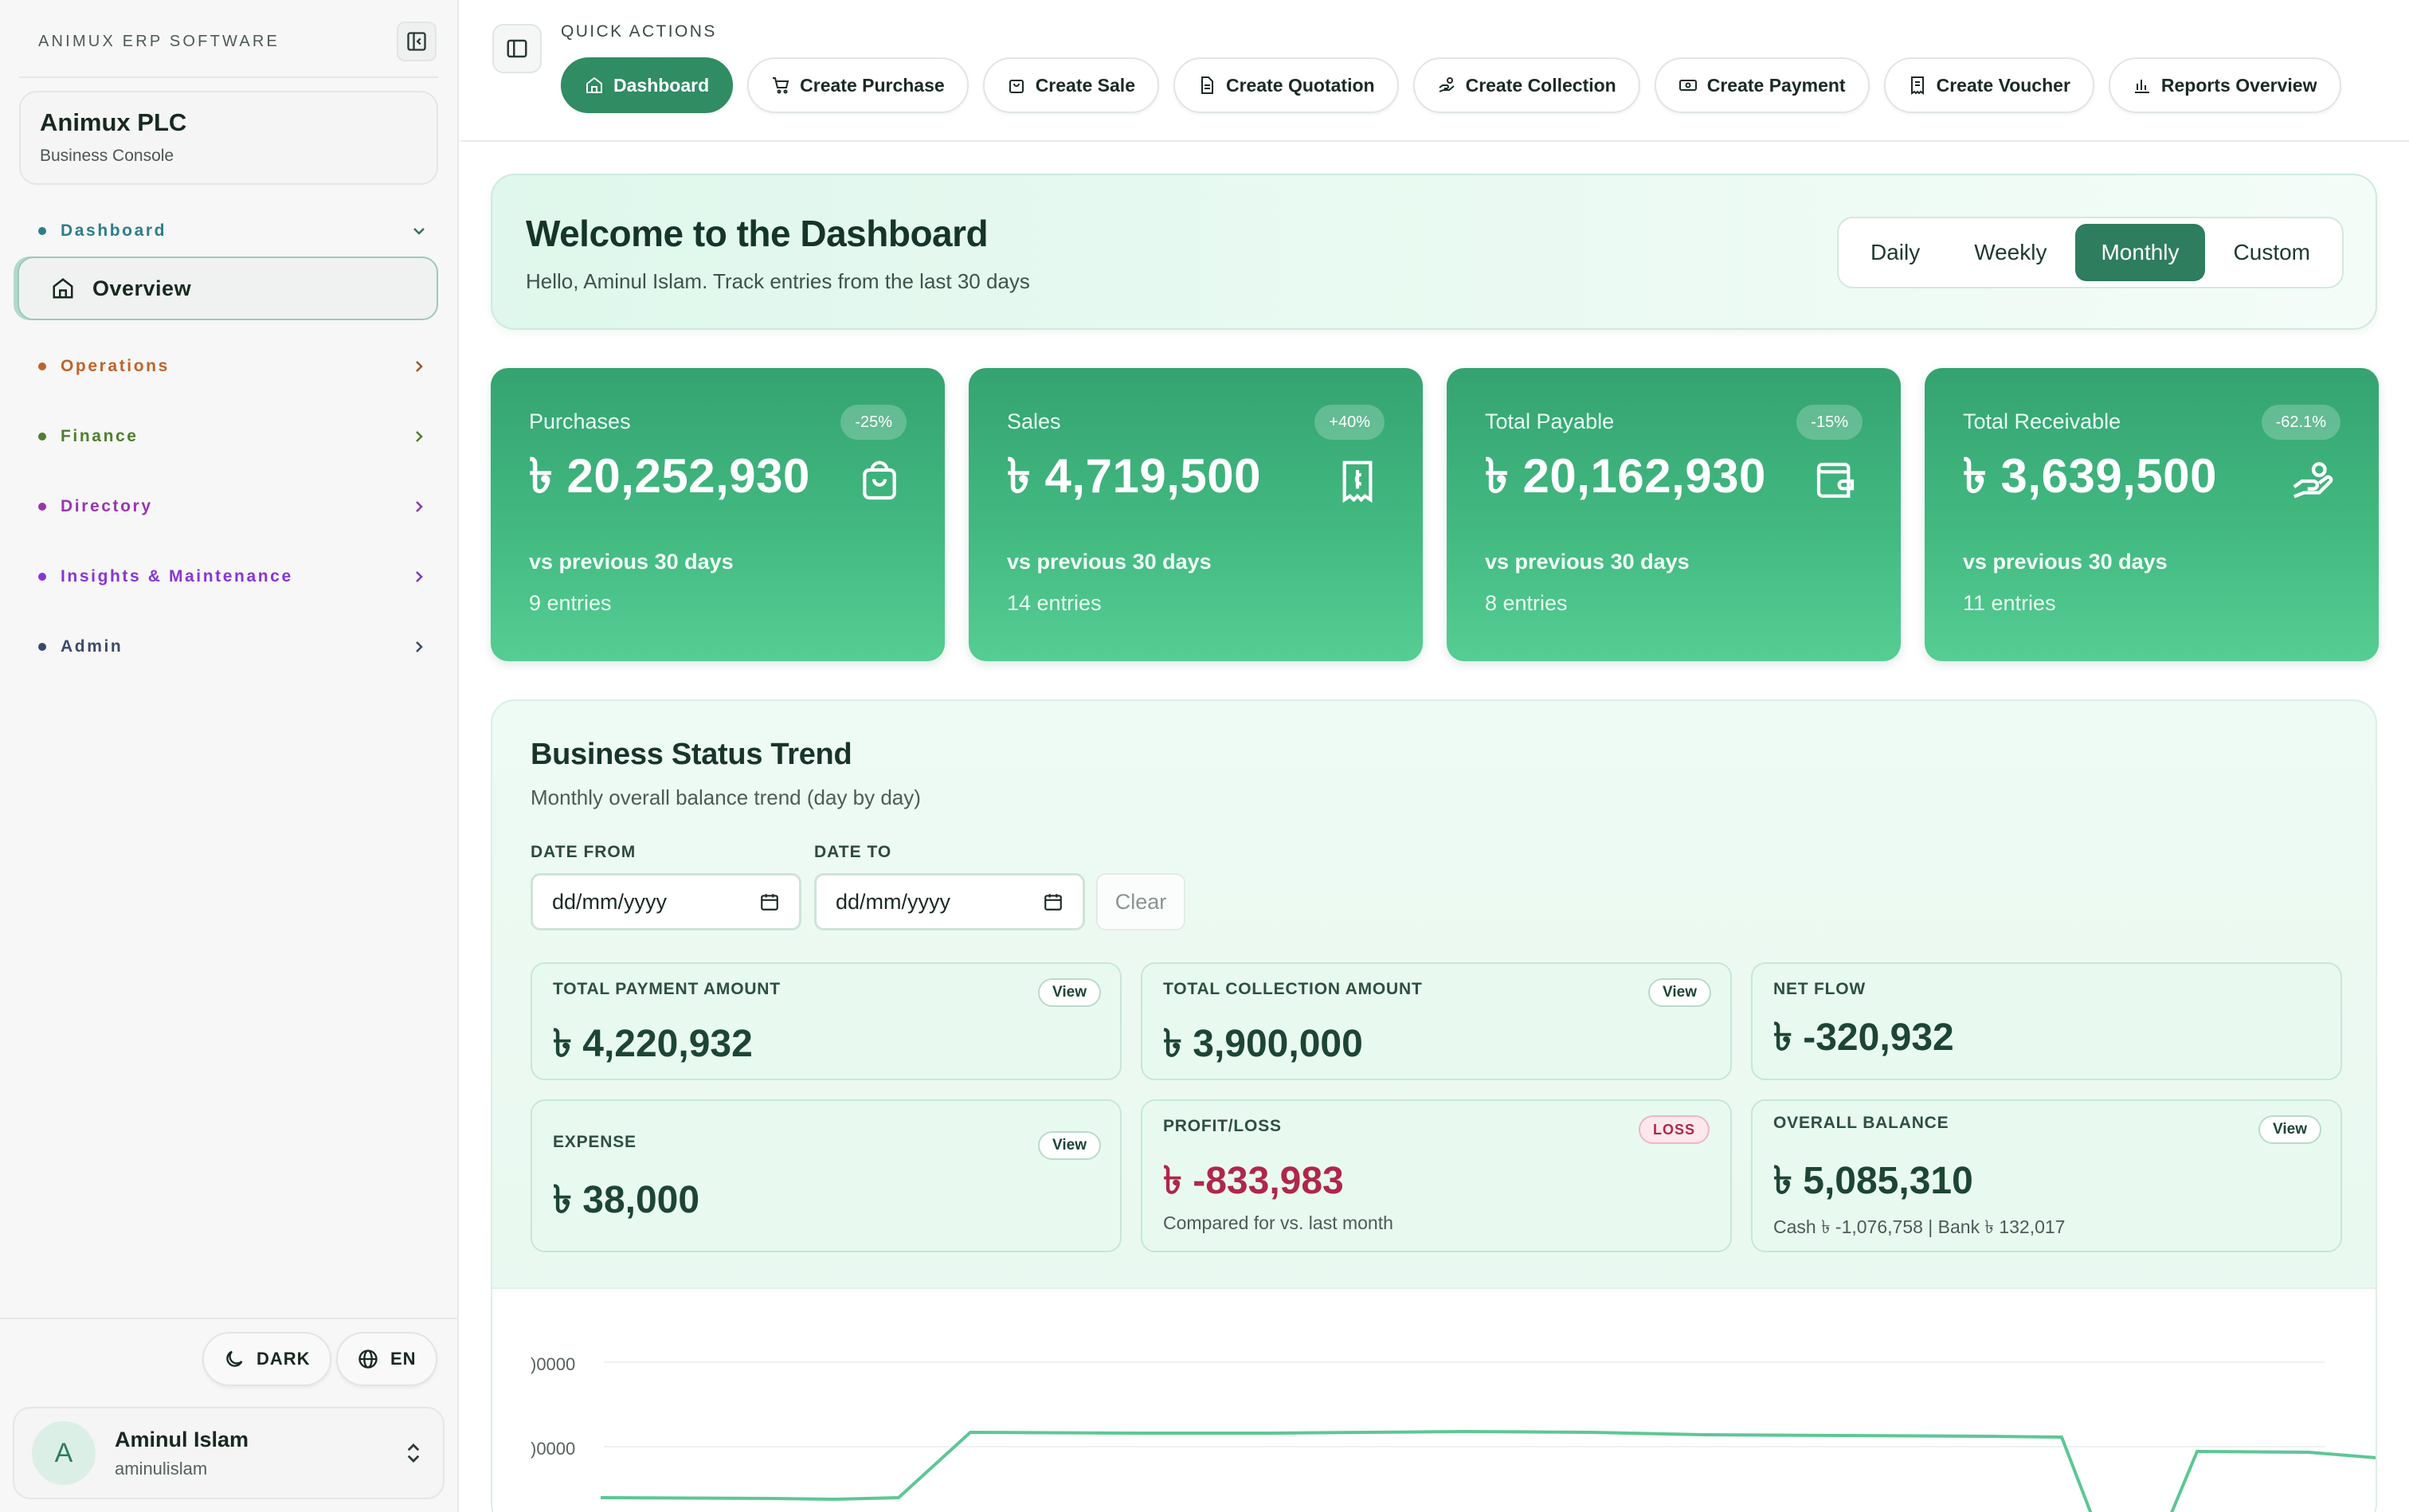 The height and width of the screenshot is (1512, 2409). I want to click on bag-icon, so click(1016, 87).